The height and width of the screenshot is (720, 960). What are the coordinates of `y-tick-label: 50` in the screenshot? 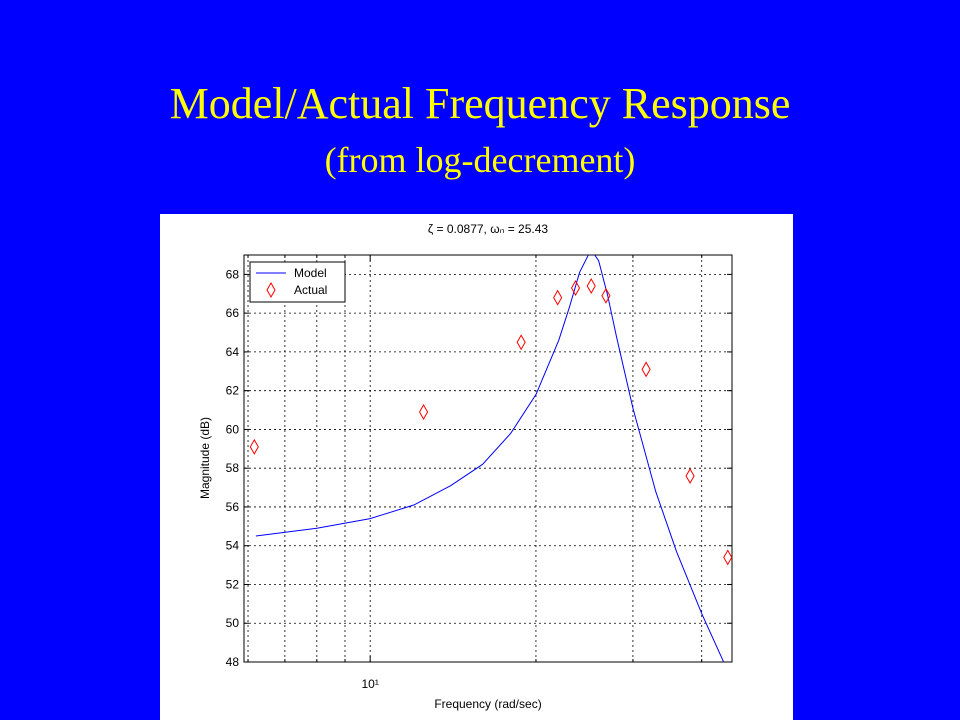 It's located at (233, 623).